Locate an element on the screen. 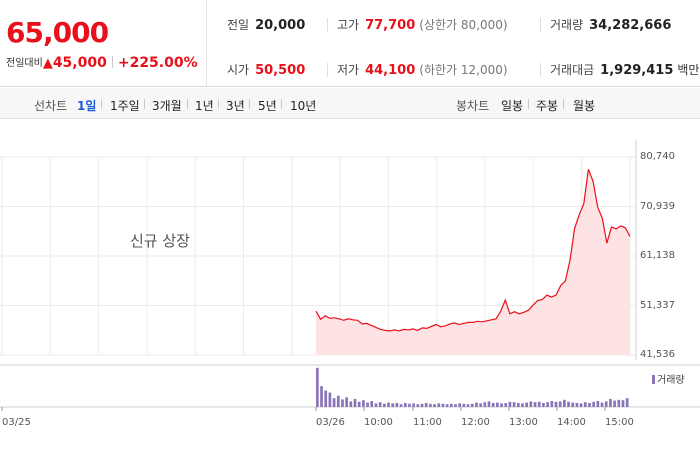  chart-period-tabbar: 선차트 1일 1주일 3개월 1년 3년 5년 10년 봉차트 일봉 주봉 월봉 is located at coordinates (350, 103).